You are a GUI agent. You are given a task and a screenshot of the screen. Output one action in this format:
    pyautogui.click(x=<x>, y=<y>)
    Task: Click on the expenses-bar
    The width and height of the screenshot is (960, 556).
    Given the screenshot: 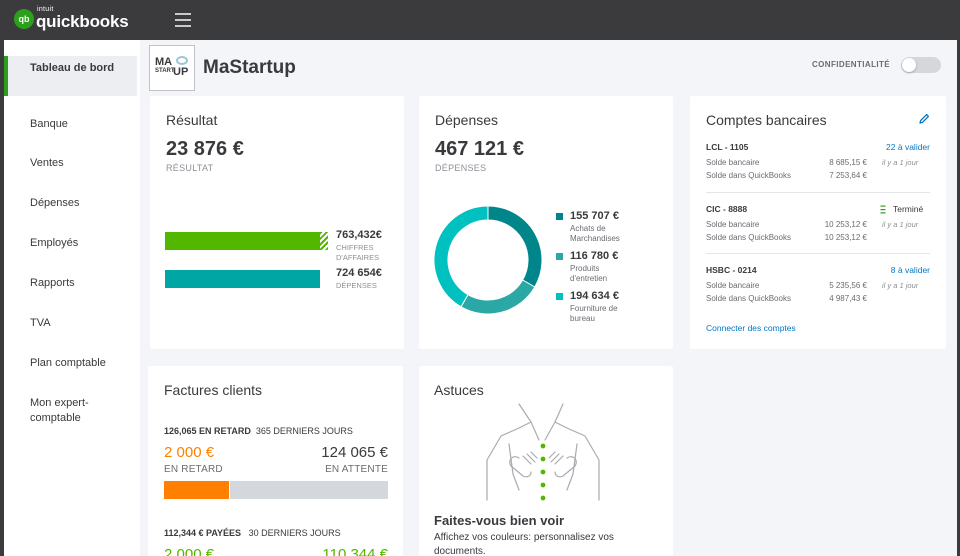 What is the action you would take?
    pyautogui.click(x=242, y=279)
    